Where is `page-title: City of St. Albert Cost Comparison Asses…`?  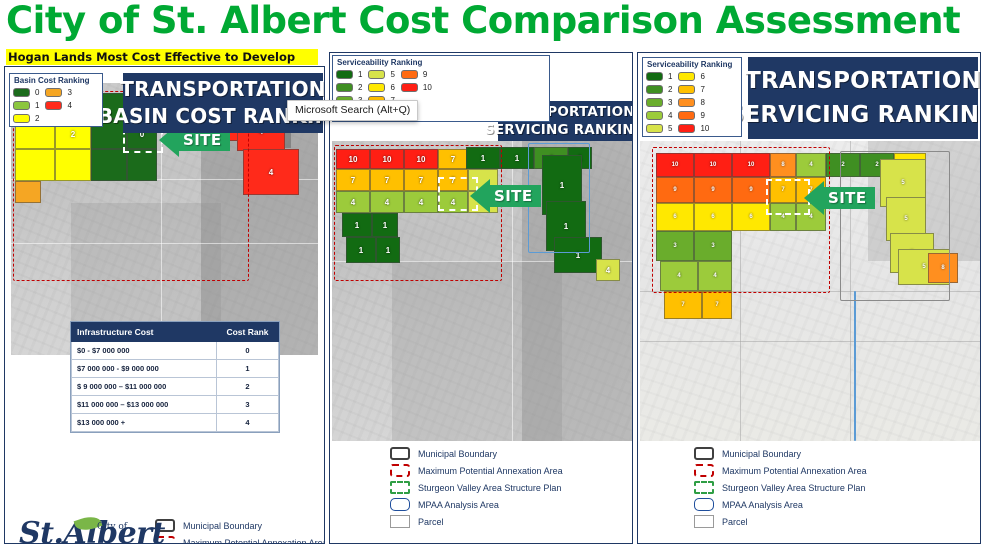 page-title: City of St. Albert Cost Comparison Asses… is located at coordinates (483, 21).